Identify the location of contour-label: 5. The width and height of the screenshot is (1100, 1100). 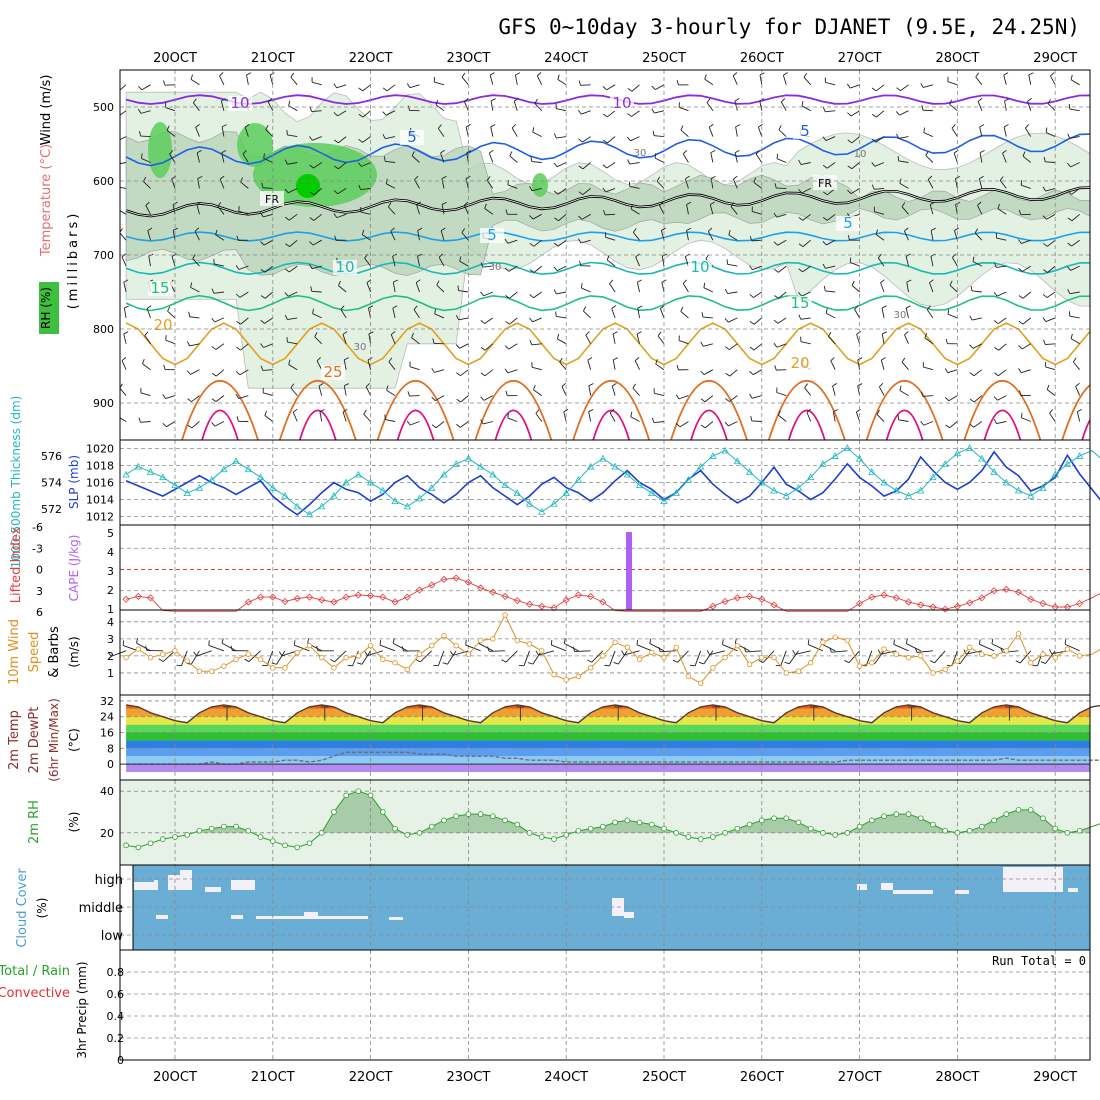
(412, 137).